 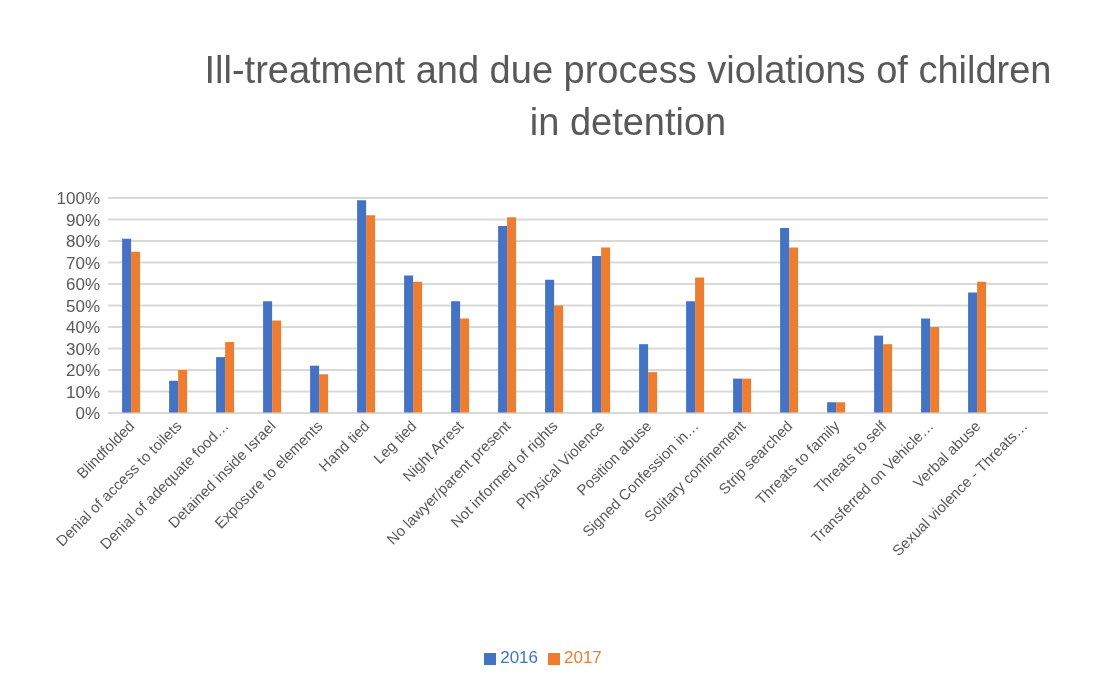 What do you see at coordinates (82, 285) in the screenshot?
I see `y-tick-label: 60%` at bounding box center [82, 285].